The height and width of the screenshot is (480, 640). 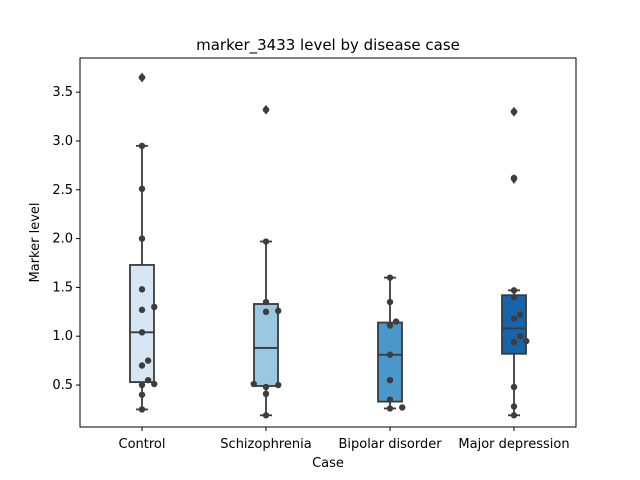 I want to click on y-tick-label: 1.5, so click(x=62, y=287).